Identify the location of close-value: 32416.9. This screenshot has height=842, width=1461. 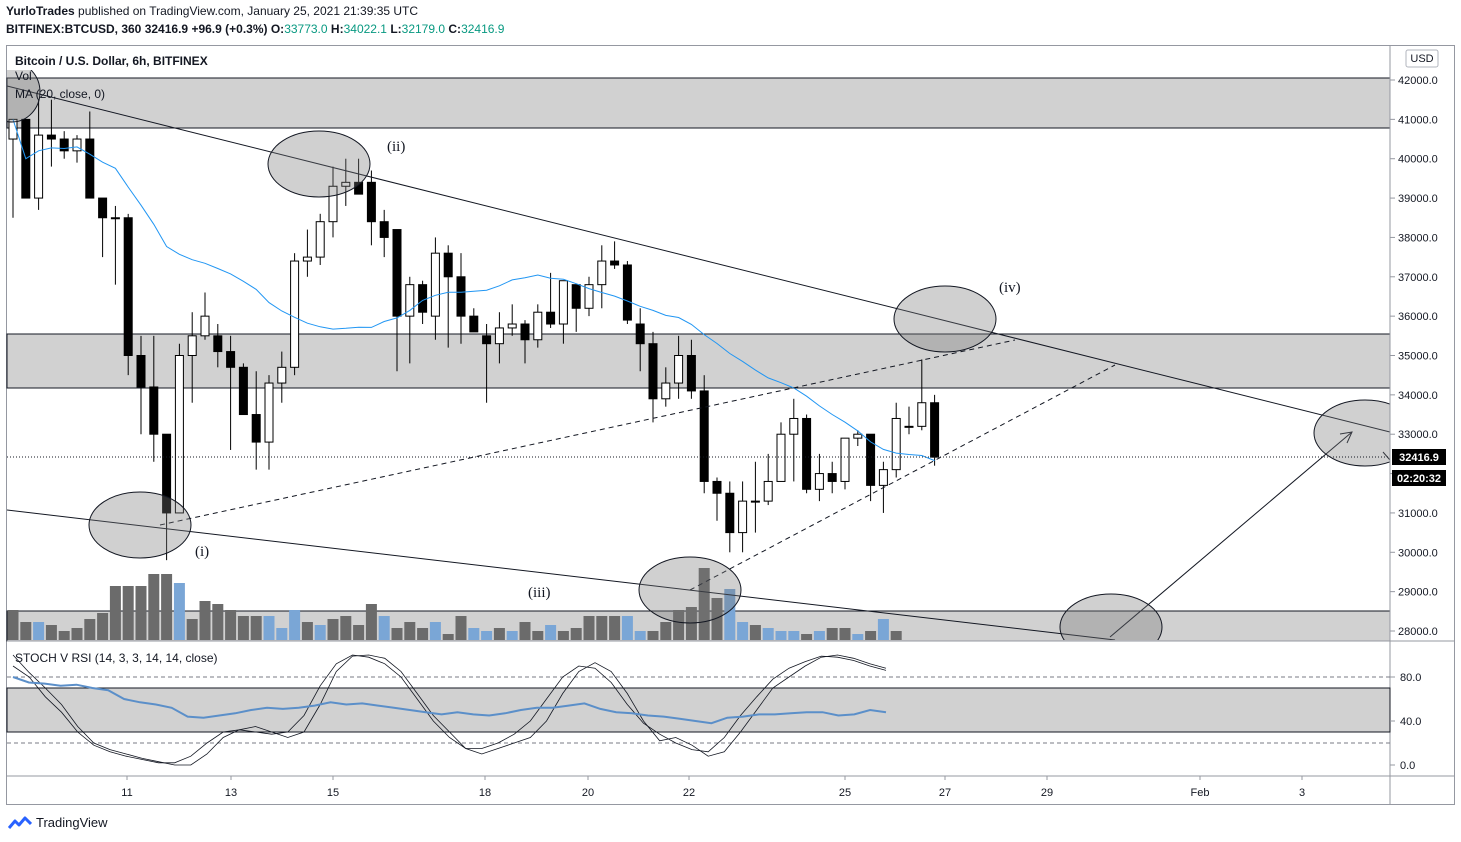
(483, 29).